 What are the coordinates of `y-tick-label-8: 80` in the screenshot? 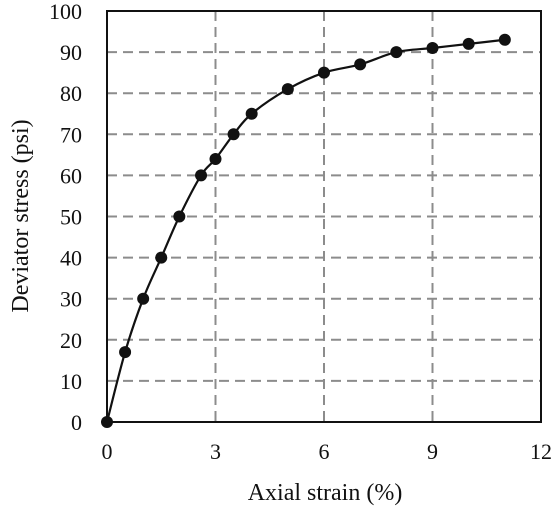 It's located at (71, 93).